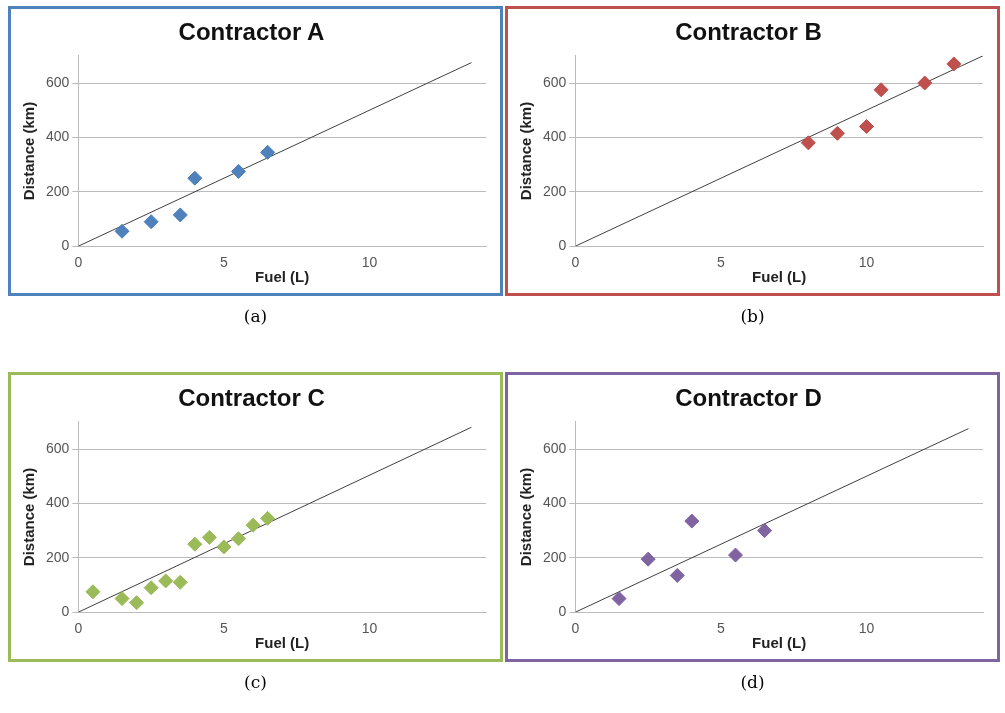  Describe the element at coordinates (748, 398) in the screenshot. I see `chart-title: Contractor D` at that location.